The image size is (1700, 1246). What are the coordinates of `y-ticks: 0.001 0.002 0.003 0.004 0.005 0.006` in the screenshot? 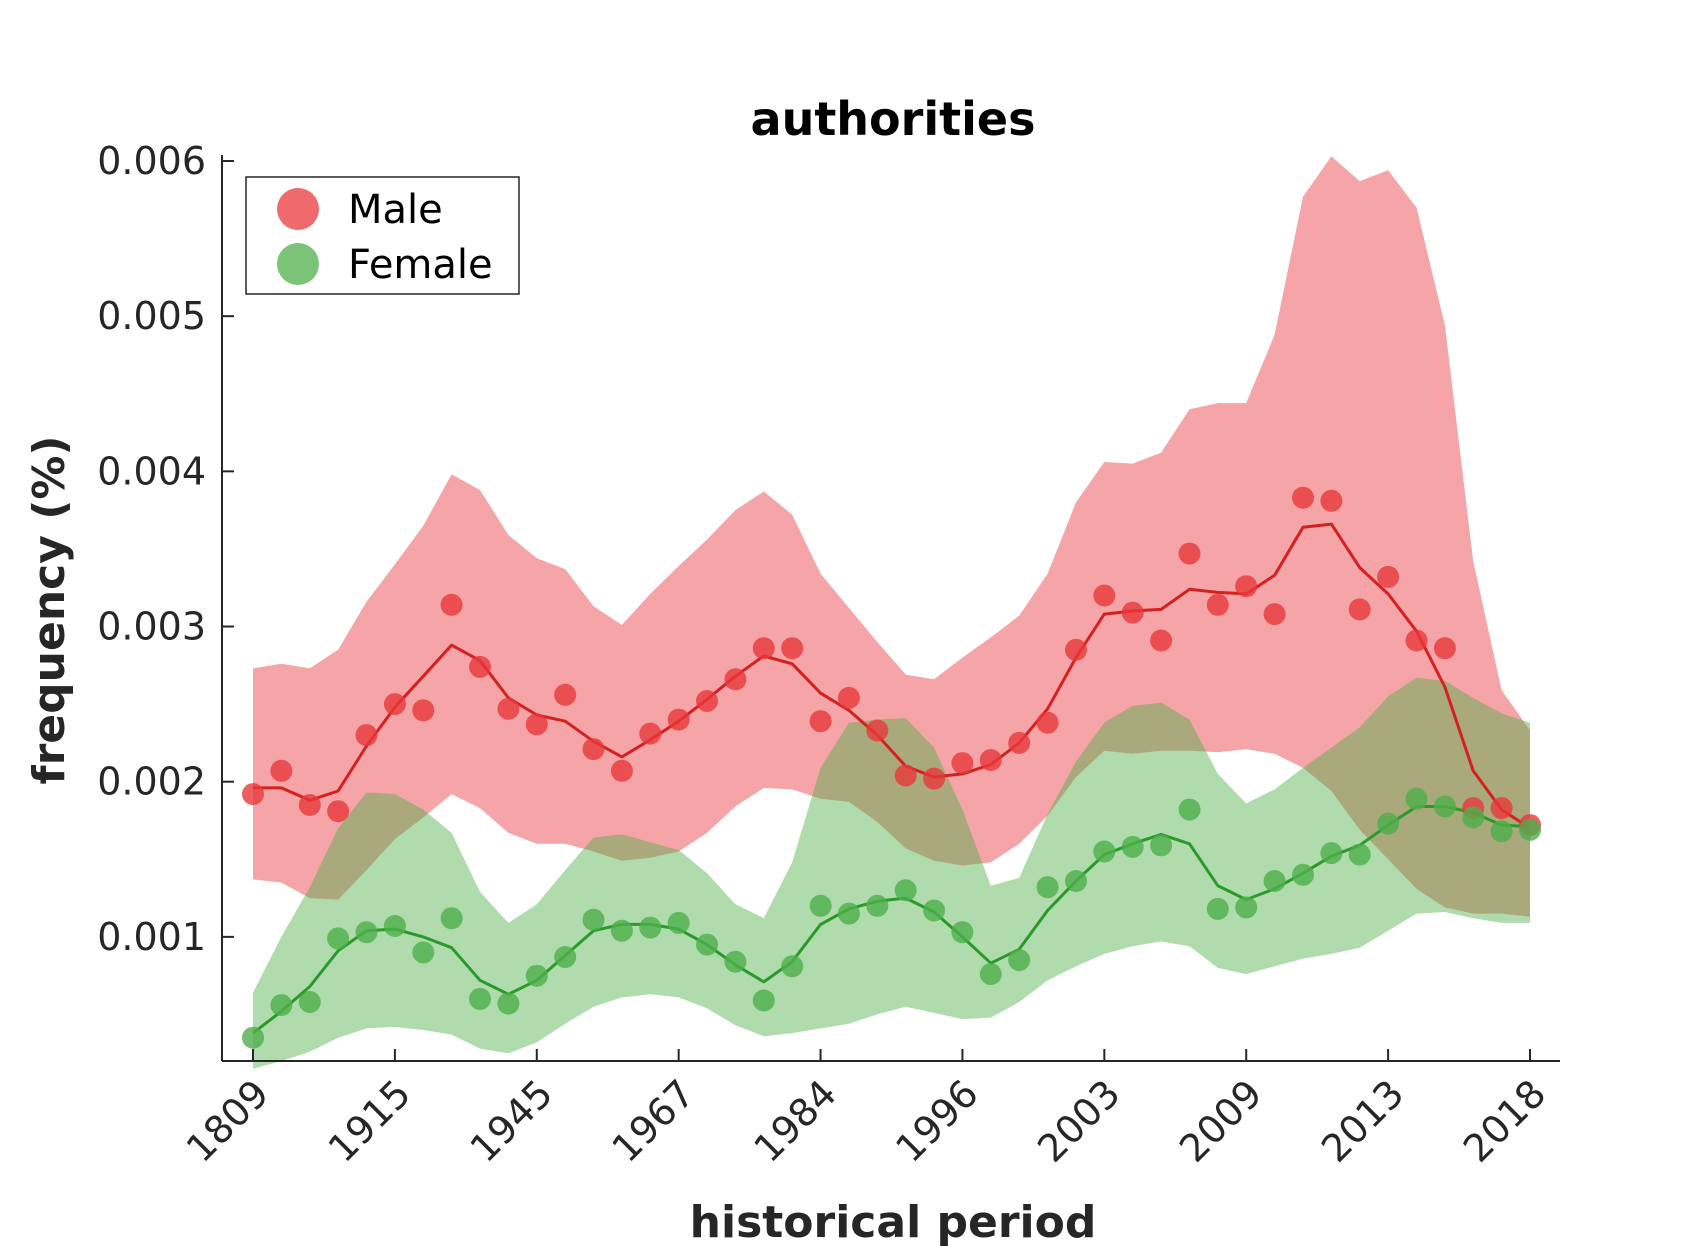 It's located at (165, 549).